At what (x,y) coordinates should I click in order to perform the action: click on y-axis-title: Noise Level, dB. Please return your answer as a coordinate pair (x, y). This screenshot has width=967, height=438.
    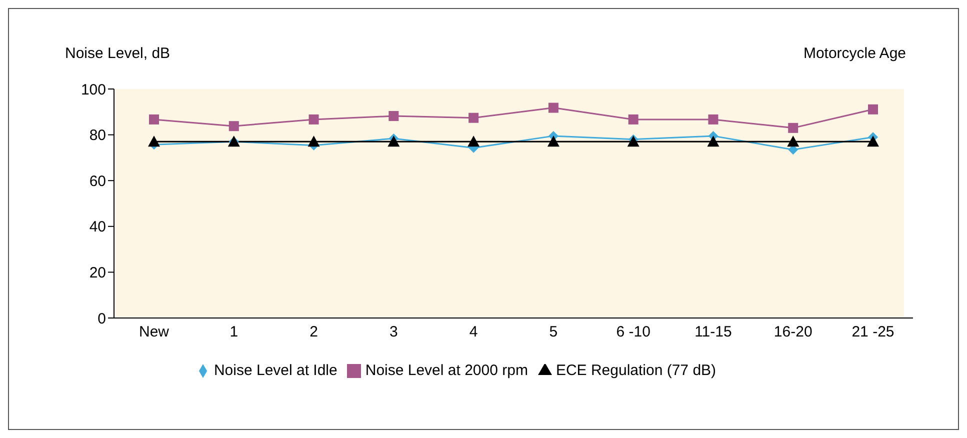
    Looking at the image, I should click on (117, 53).